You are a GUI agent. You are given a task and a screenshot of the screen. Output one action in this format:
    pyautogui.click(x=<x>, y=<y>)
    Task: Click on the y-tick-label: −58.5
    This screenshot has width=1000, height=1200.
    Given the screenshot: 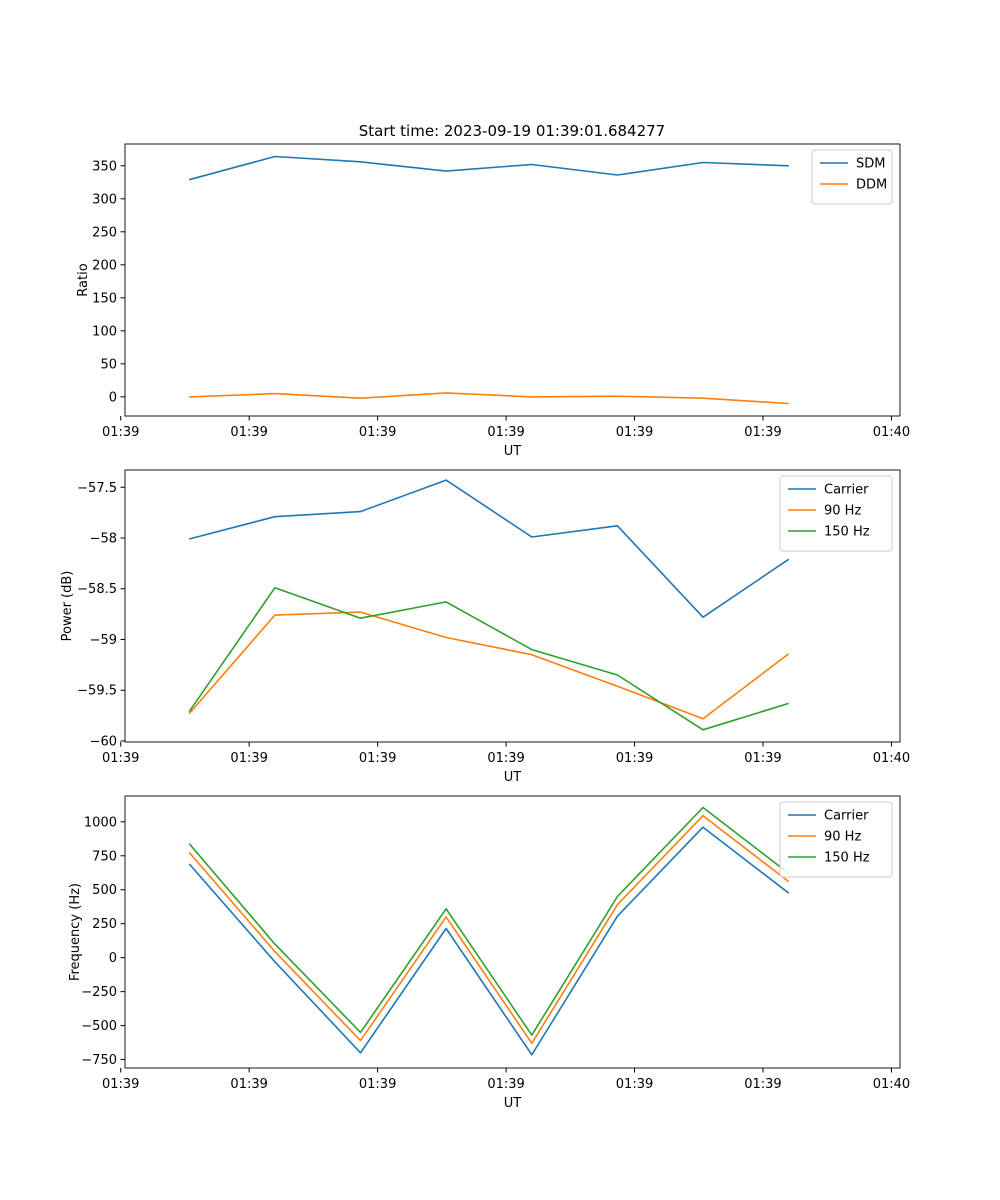 What is the action you would take?
    pyautogui.click(x=97, y=589)
    